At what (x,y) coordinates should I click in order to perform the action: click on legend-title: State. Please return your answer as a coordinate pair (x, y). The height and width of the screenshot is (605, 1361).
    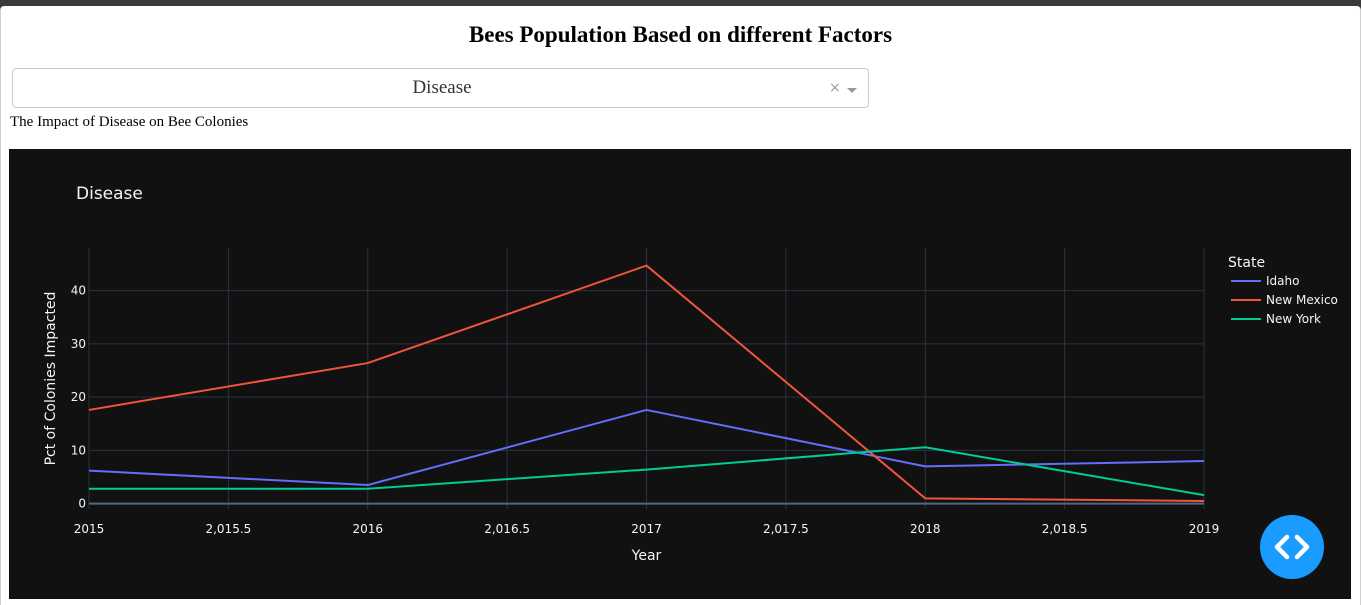
    Looking at the image, I should click on (1246, 263).